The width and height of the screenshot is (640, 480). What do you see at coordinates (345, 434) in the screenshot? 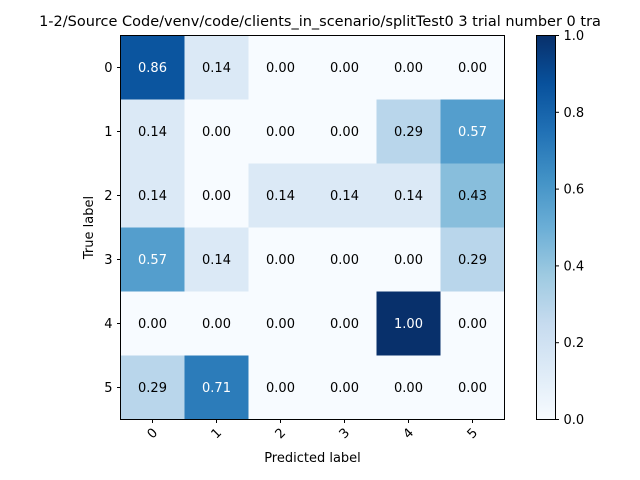
I see `x-tick-label: 3` at bounding box center [345, 434].